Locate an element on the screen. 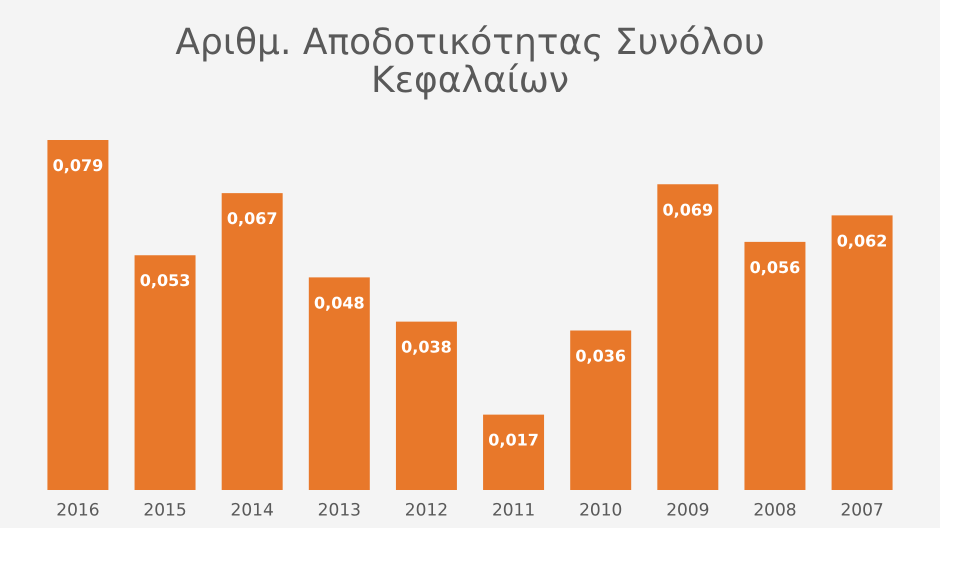 The width and height of the screenshot is (957, 577). data-label: 0,017 is located at coordinates (513, 440).